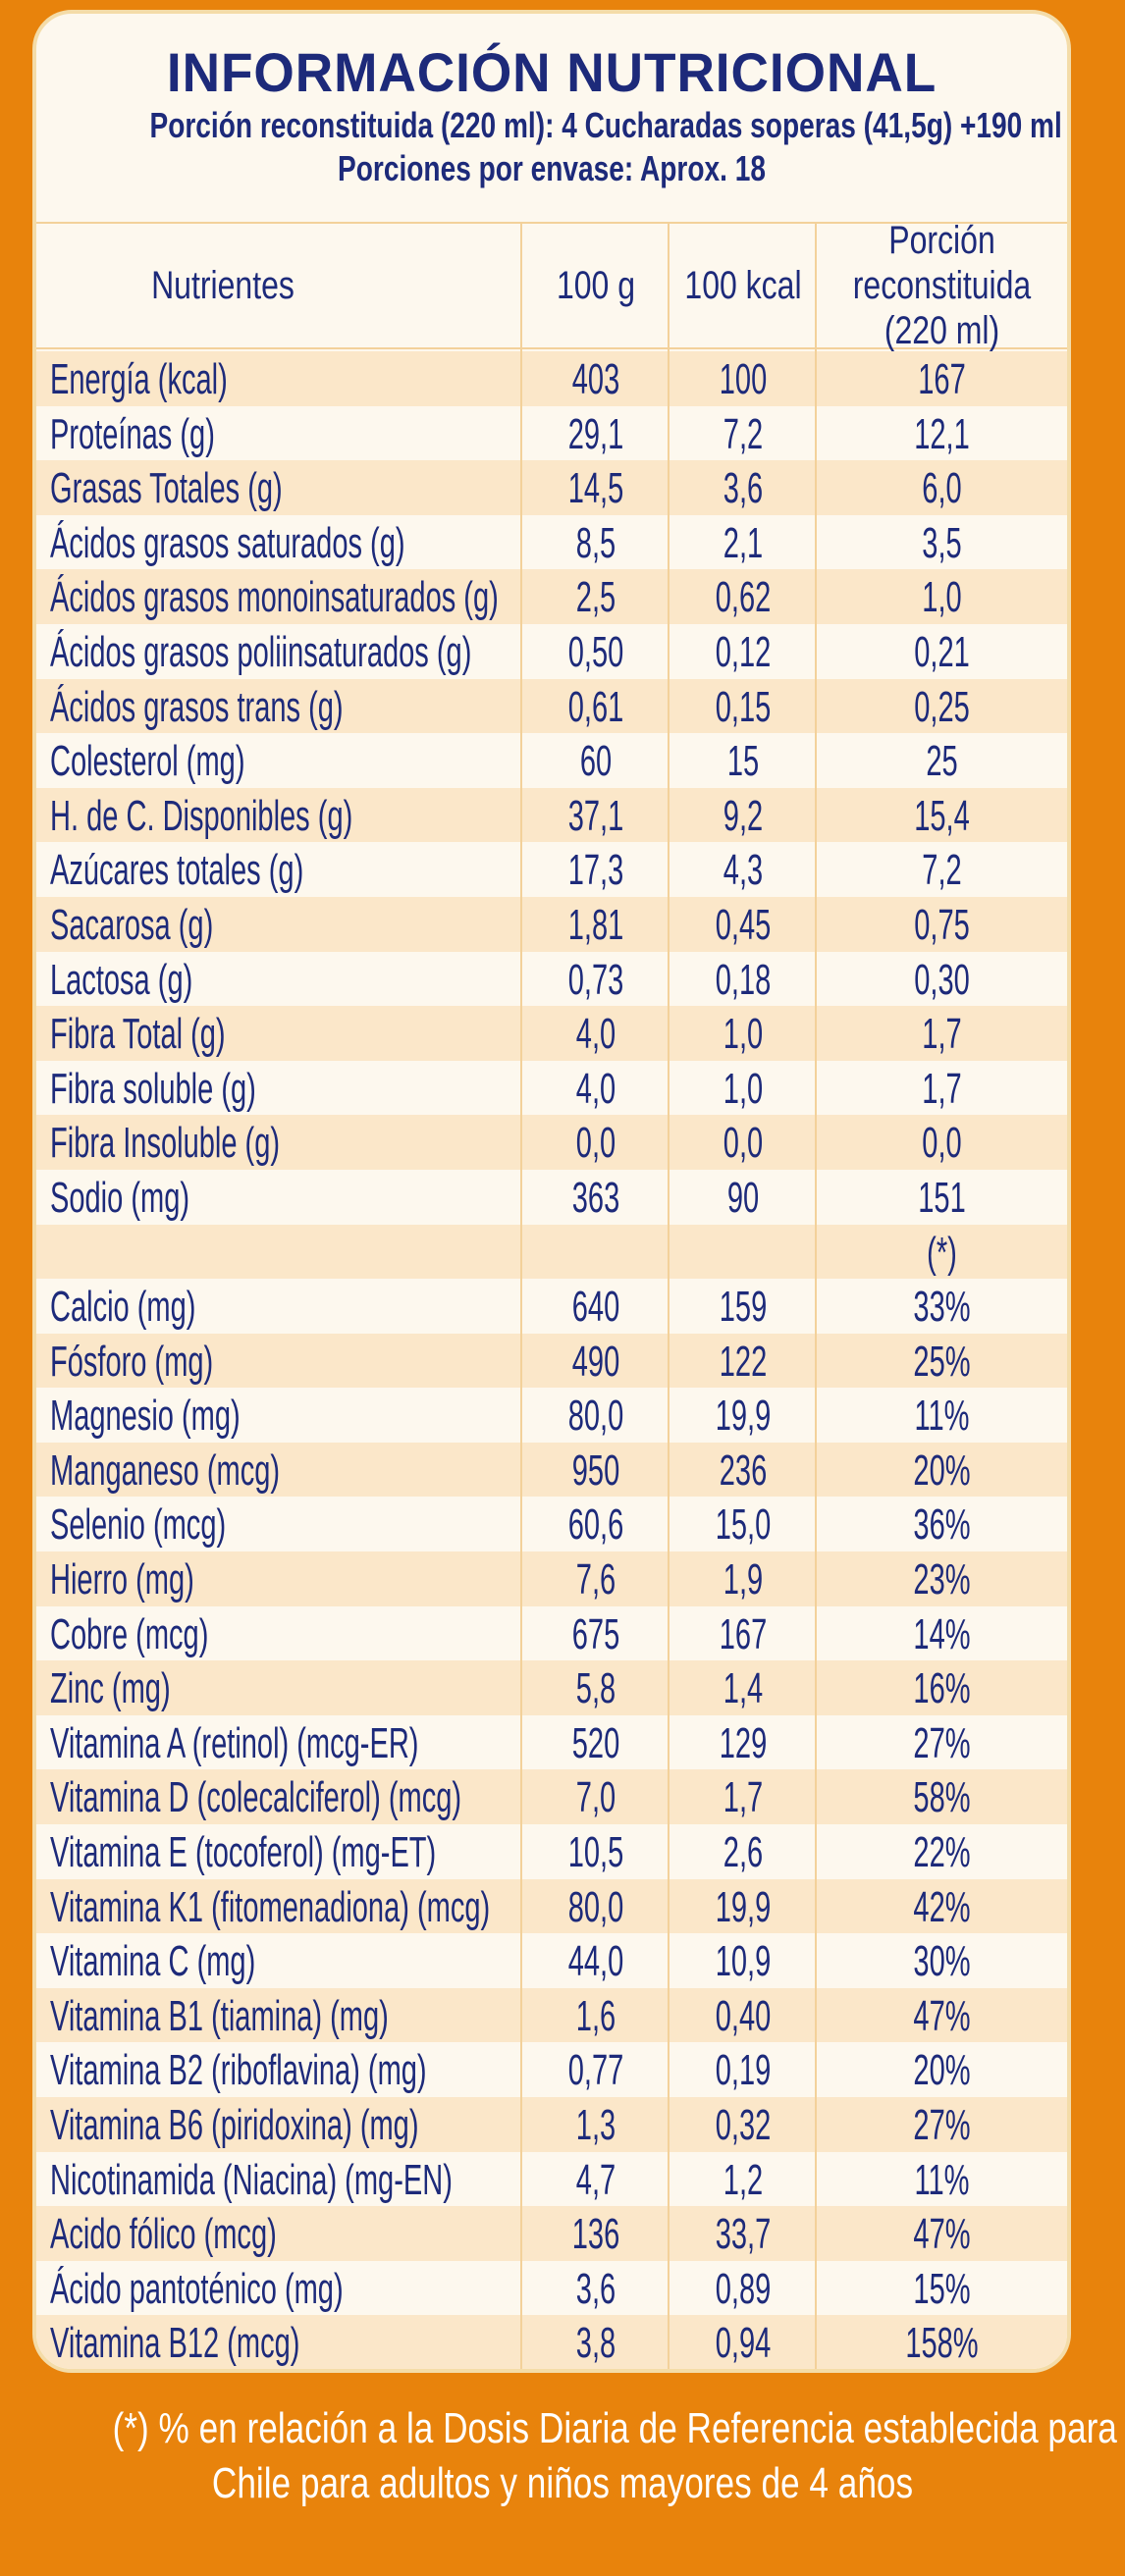 This screenshot has height=2576, width=1125. I want to click on value-100kcal: 159, so click(743, 1307).